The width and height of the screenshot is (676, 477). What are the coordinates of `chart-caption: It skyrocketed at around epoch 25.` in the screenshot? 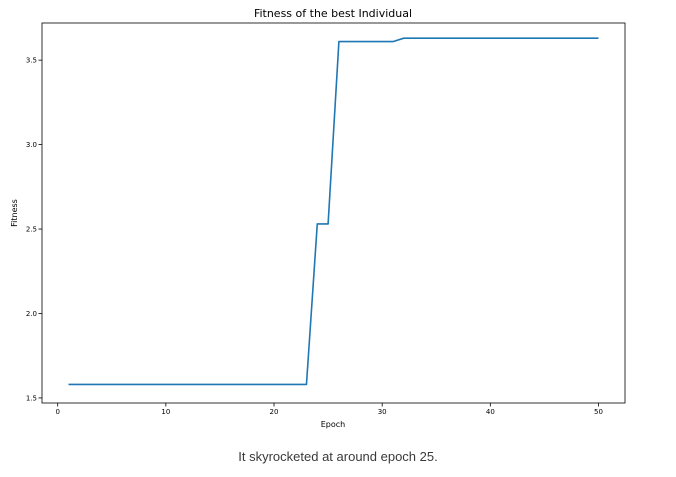 It's located at (338, 456).